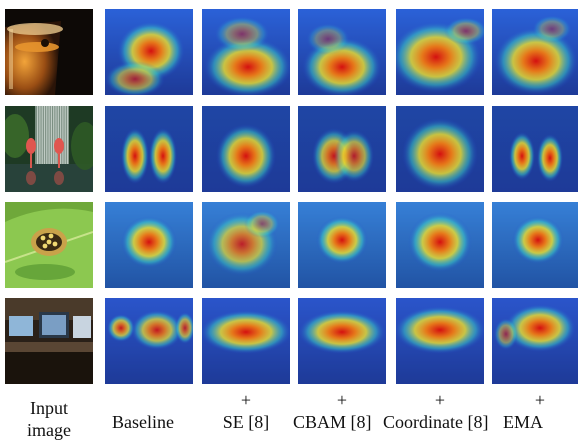  I want to click on tile-flamingos-se, so click(246, 149).